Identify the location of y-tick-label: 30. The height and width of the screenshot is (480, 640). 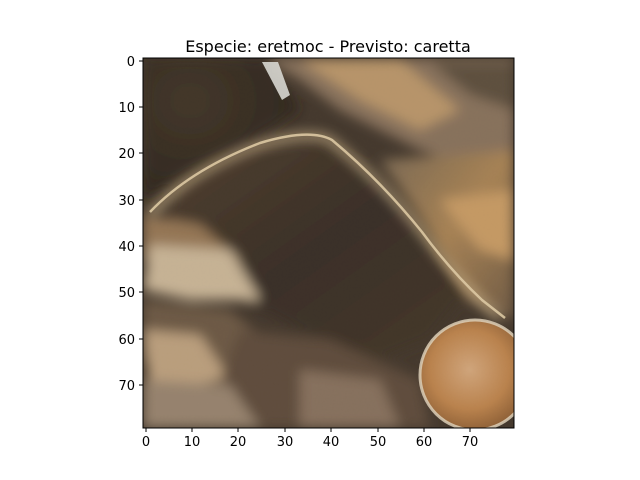
(126, 201).